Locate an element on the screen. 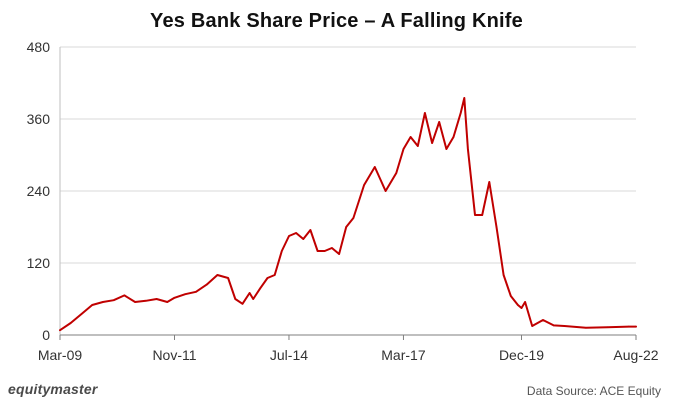 The height and width of the screenshot is (409, 673). y-tick-label: 480 is located at coordinates (39, 47).